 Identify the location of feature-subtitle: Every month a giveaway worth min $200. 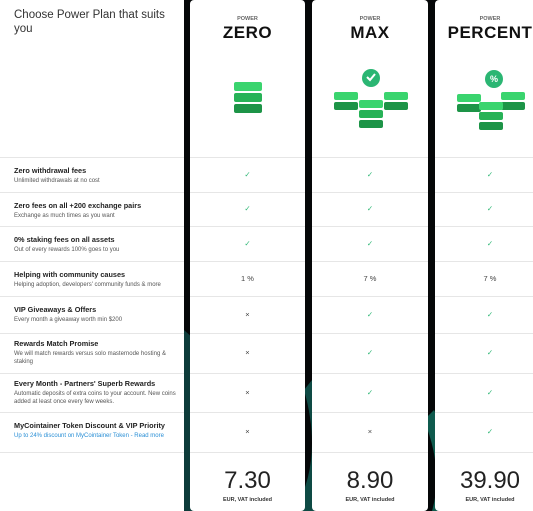
(68, 320).